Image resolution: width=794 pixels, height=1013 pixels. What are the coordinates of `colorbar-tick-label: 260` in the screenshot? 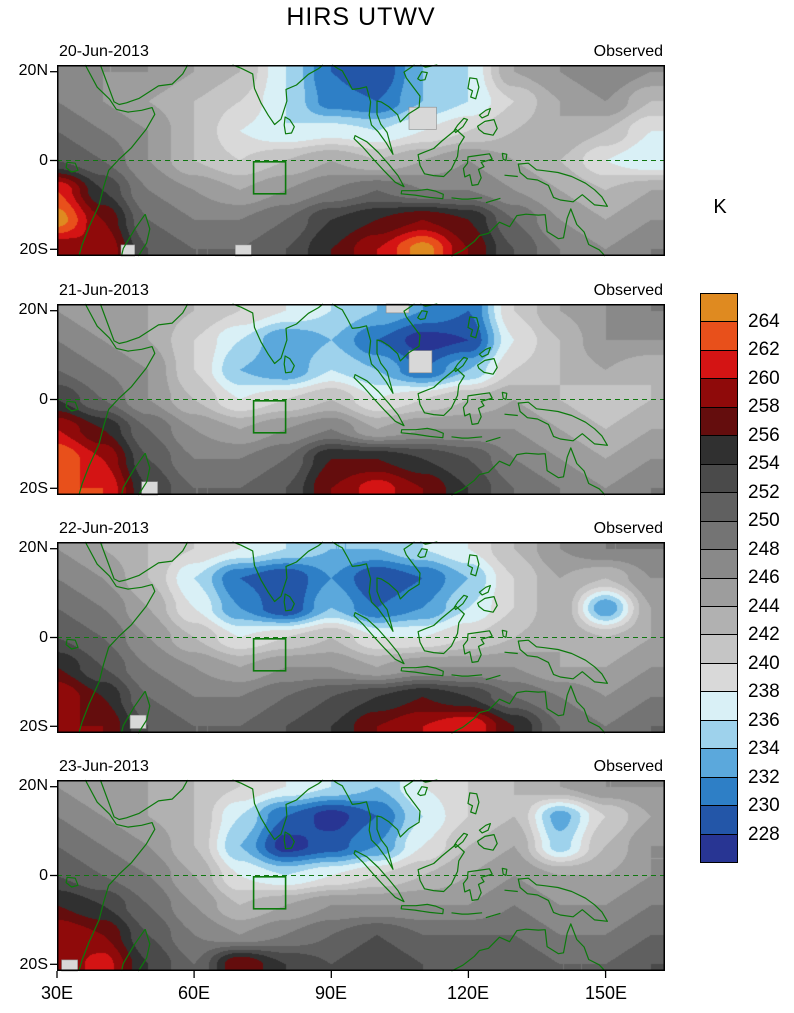 It's located at (764, 378).